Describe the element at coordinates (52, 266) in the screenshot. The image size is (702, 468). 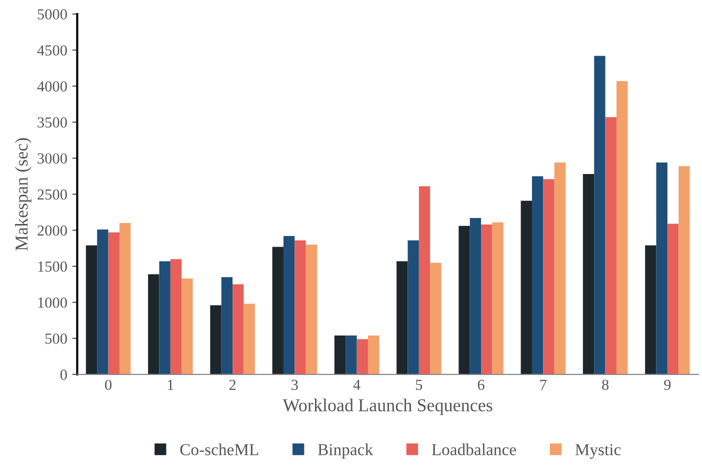
I see `y-tick-label: 1500` at that location.